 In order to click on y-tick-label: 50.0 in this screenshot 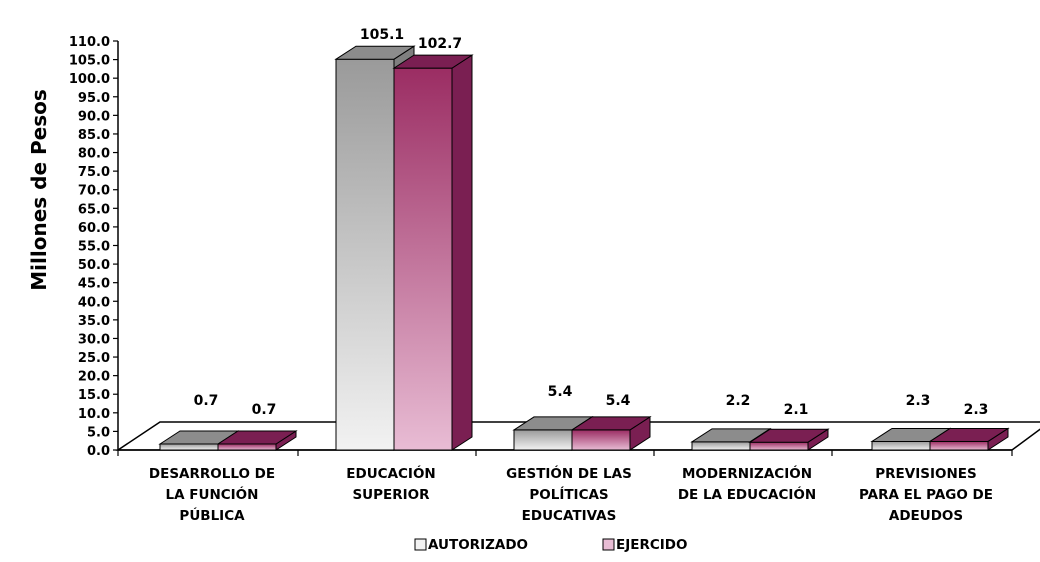, I will do `click(94, 265)`.